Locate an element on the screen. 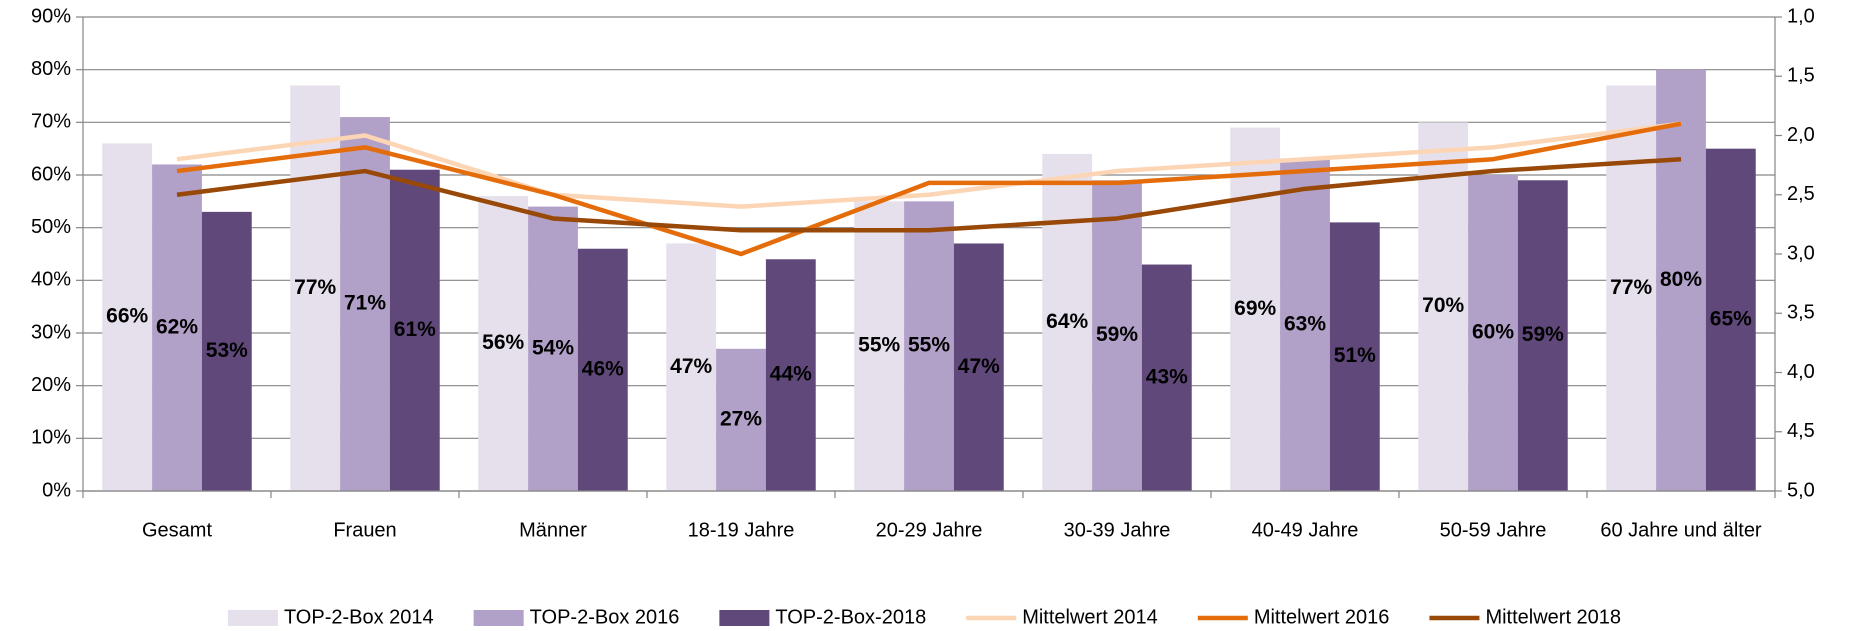  y2-tick-label: 3,5 is located at coordinates (1801, 313).